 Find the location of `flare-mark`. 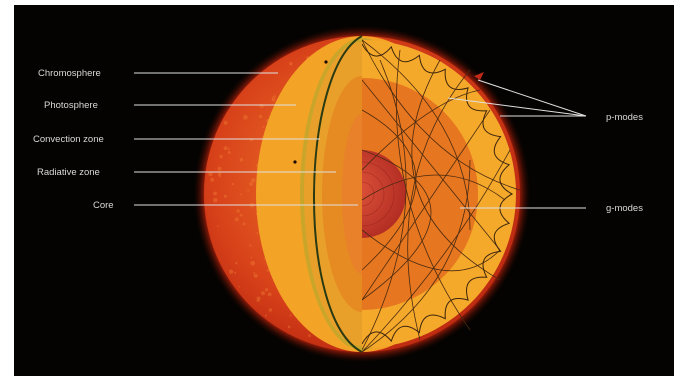

flare-mark is located at coordinates (479, 76).